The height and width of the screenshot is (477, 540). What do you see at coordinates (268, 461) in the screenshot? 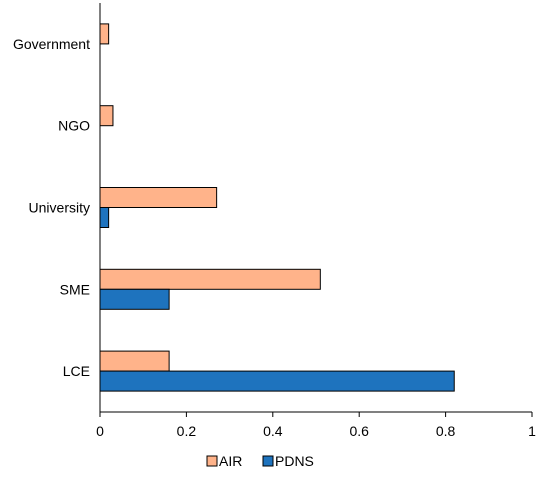
I see `legend-swatch-pdns` at bounding box center [268, 461].